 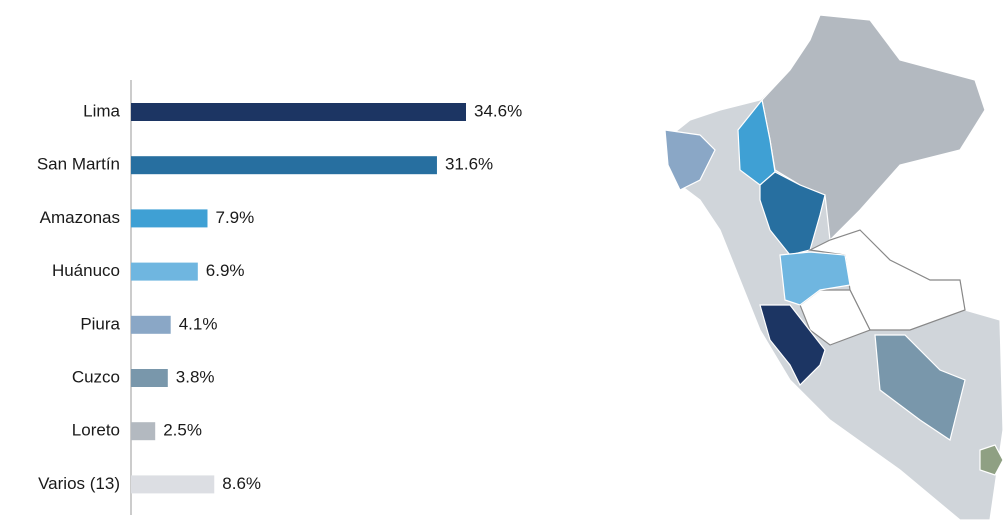 I want to click on value-label: 3.8%, so click(x=195, y=376).